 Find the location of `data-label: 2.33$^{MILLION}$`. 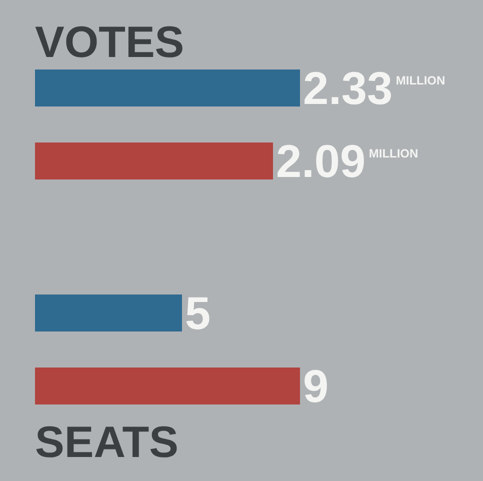

data-label: 2.33$^{MILLION}$ is located at coordinates (374, 88).